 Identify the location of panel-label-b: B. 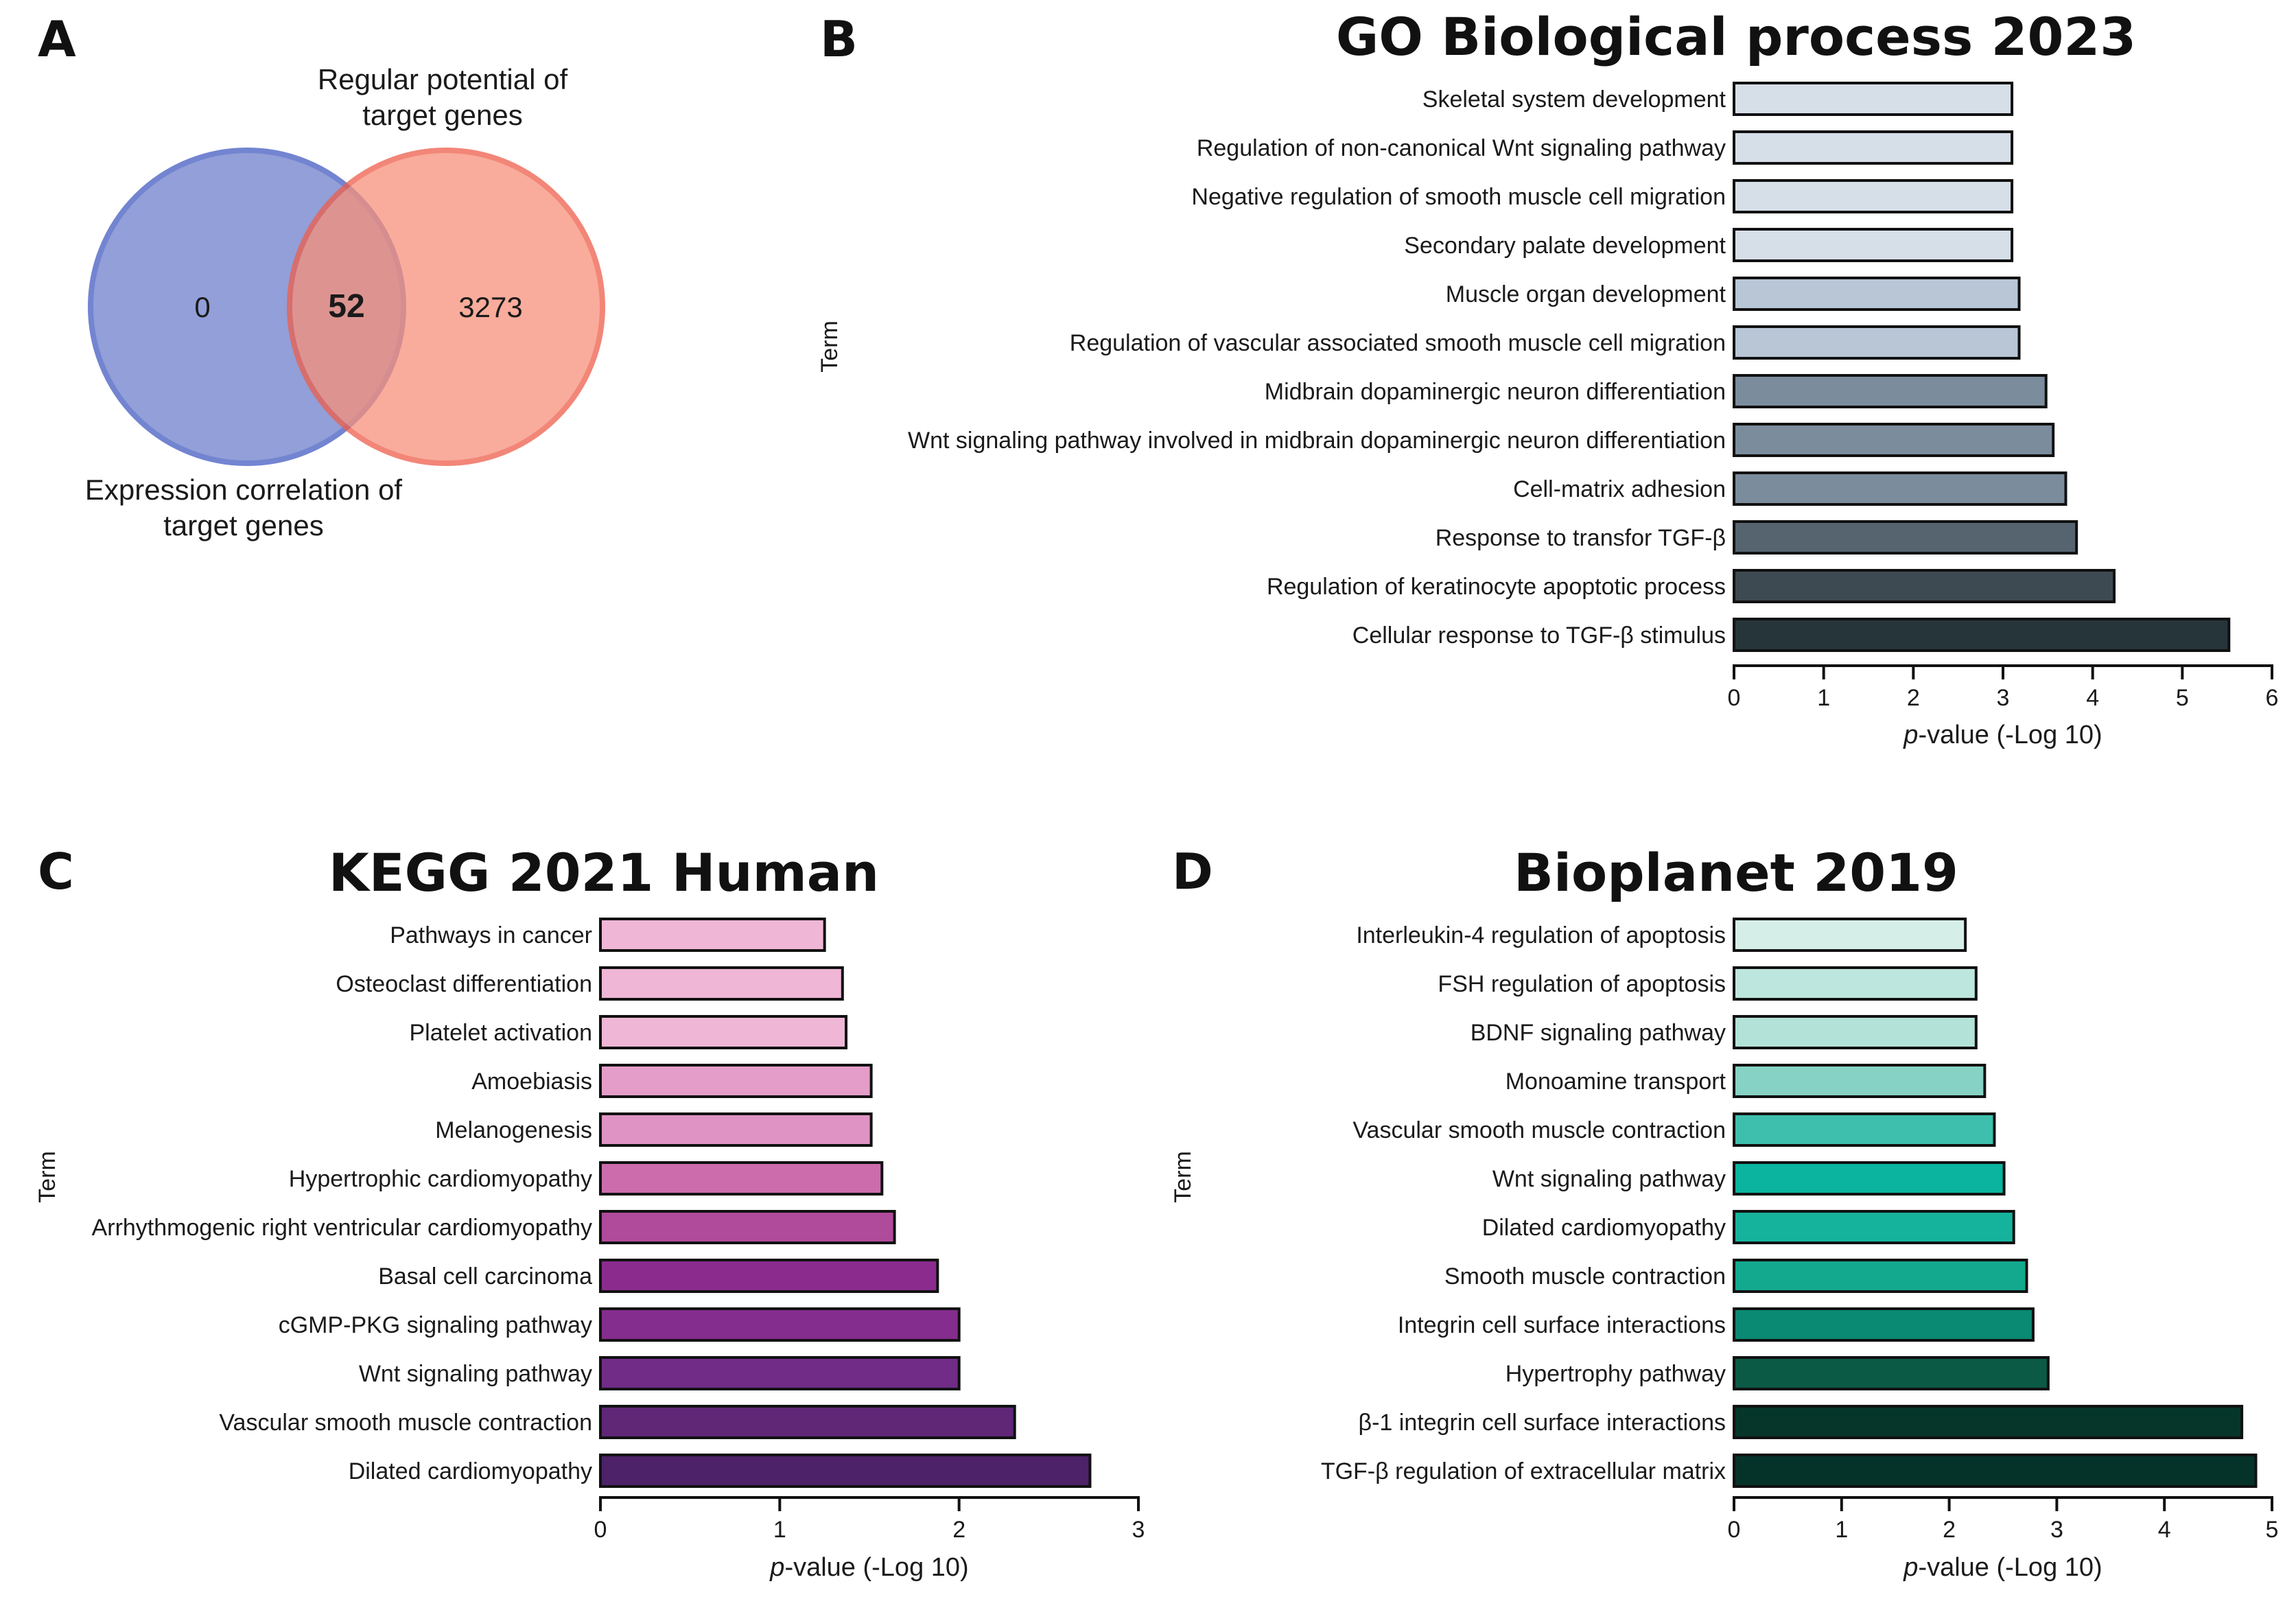
(839, 39).